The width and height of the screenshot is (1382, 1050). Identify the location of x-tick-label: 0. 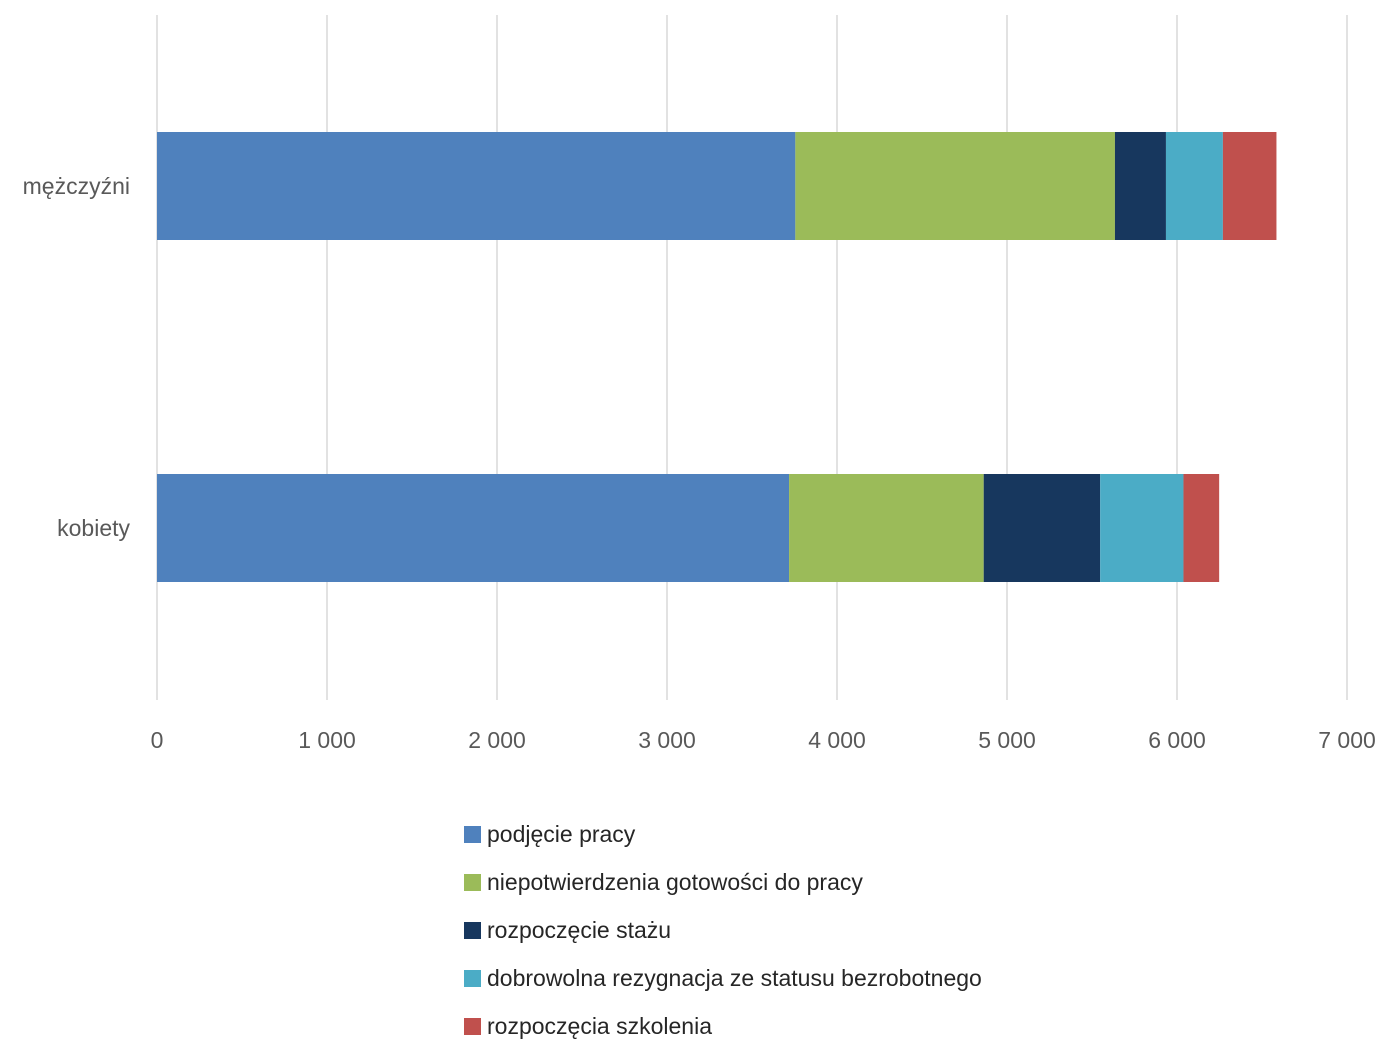
(157, 740).